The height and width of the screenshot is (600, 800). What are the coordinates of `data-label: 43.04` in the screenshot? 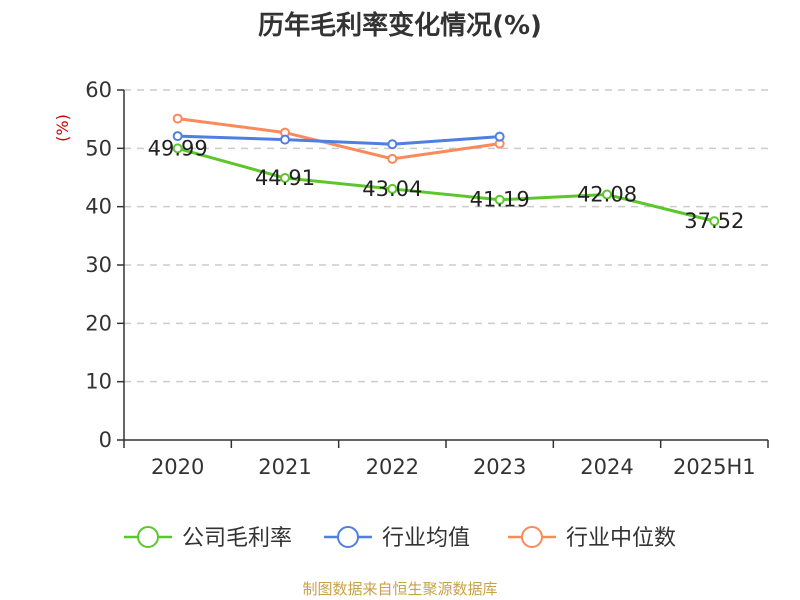 It's located at (392, 189).